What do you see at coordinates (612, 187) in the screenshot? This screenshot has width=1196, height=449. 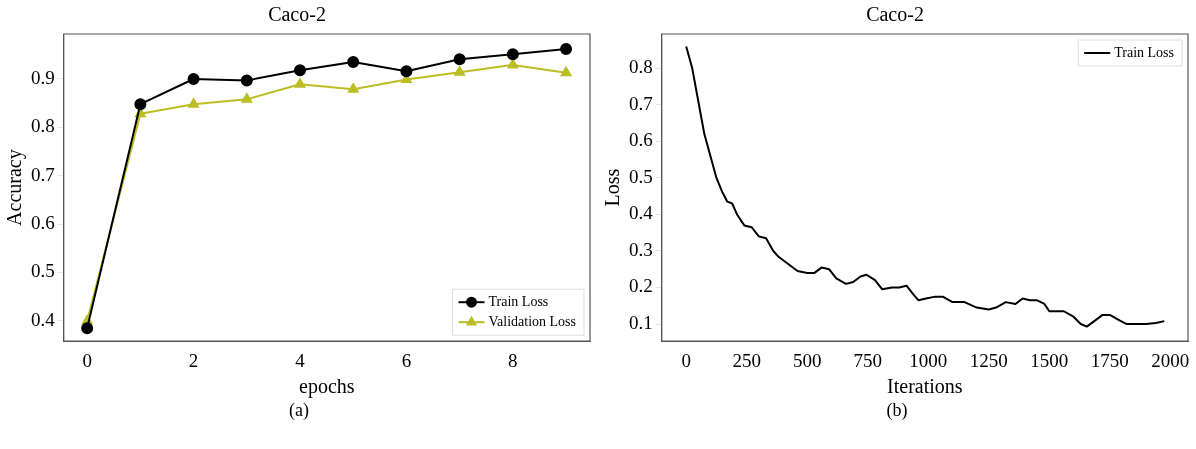 I see `y-axis-title: Loss` at bounding box center [612, 187].